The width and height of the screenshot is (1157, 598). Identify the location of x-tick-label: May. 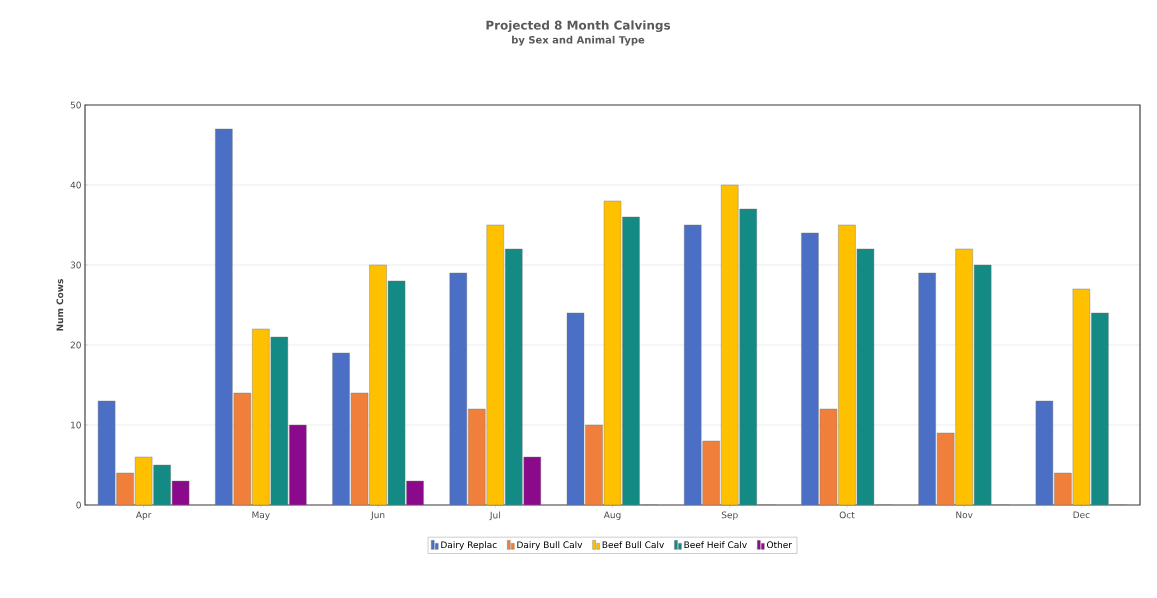
(261, 515).